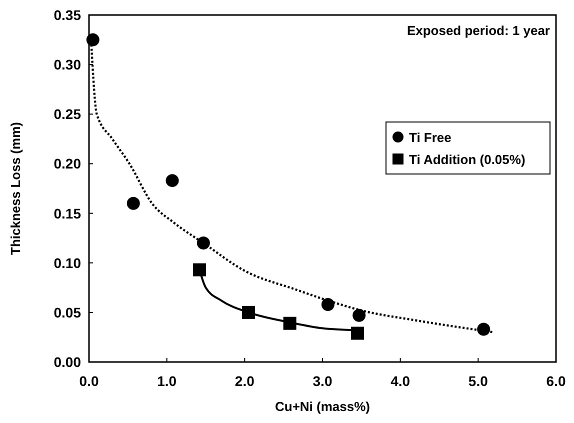 The height and width of the screenshot is (423, 574). I want to click on y-tick-label: 0.05, so click(68, 312).